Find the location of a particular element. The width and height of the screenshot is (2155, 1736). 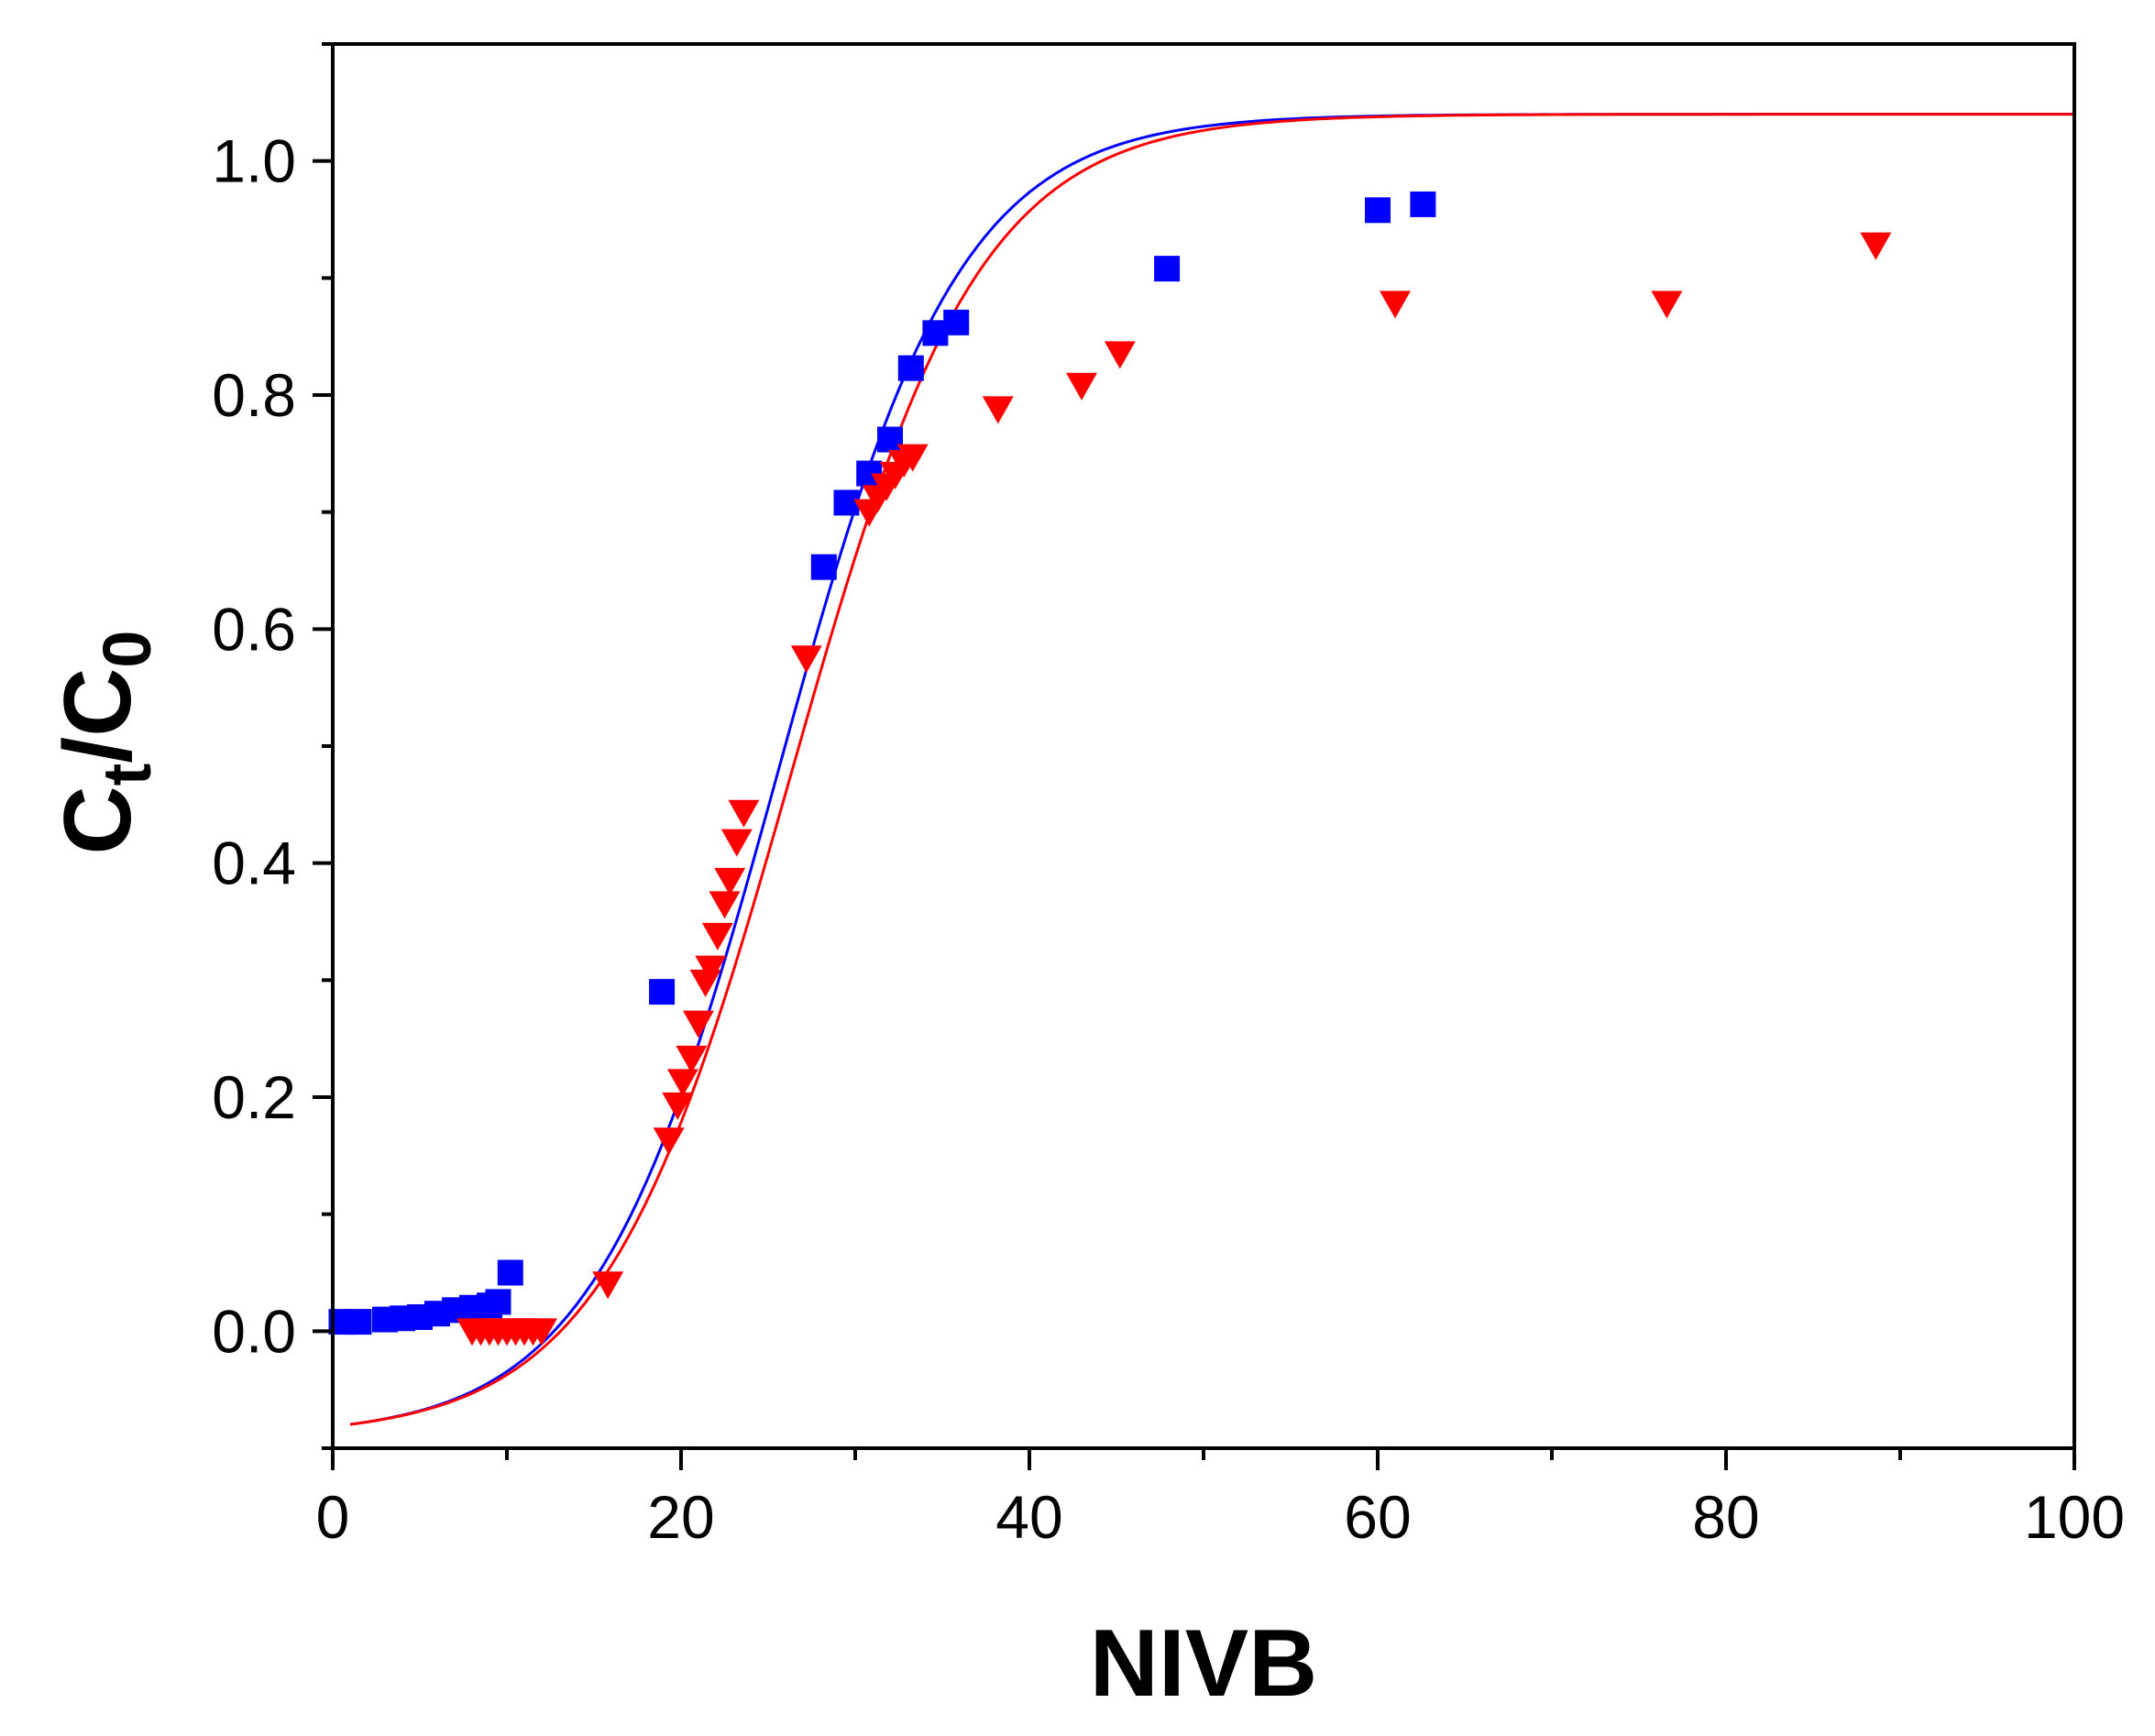

x-tick-label: 20 is located at coordinates (680, 1517).